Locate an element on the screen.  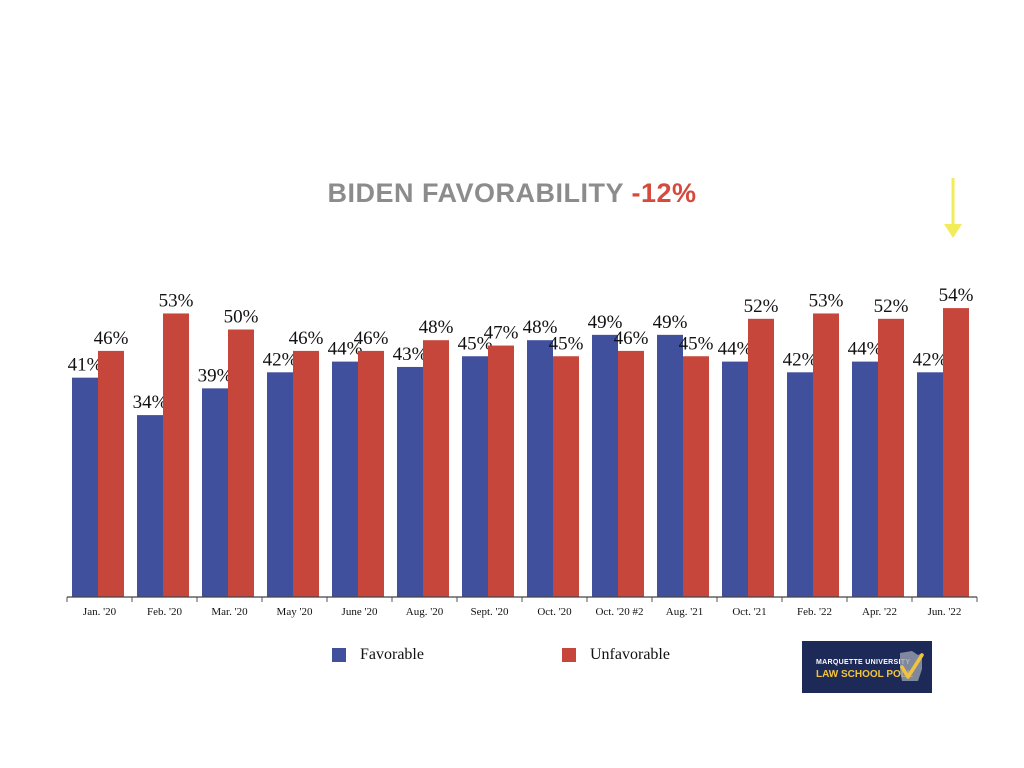
x-tick-label: Oct. '20 #2 is located at coordinates (619, 612).